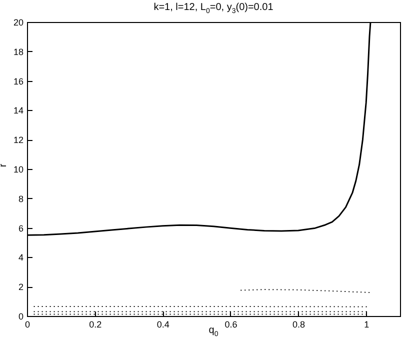 The width and height of the screenshot is (403, 343). What do you see at coordinates (21, 228) in the screenshot?
I see `y-tick-label: 6` at bounding box center [21, 228].